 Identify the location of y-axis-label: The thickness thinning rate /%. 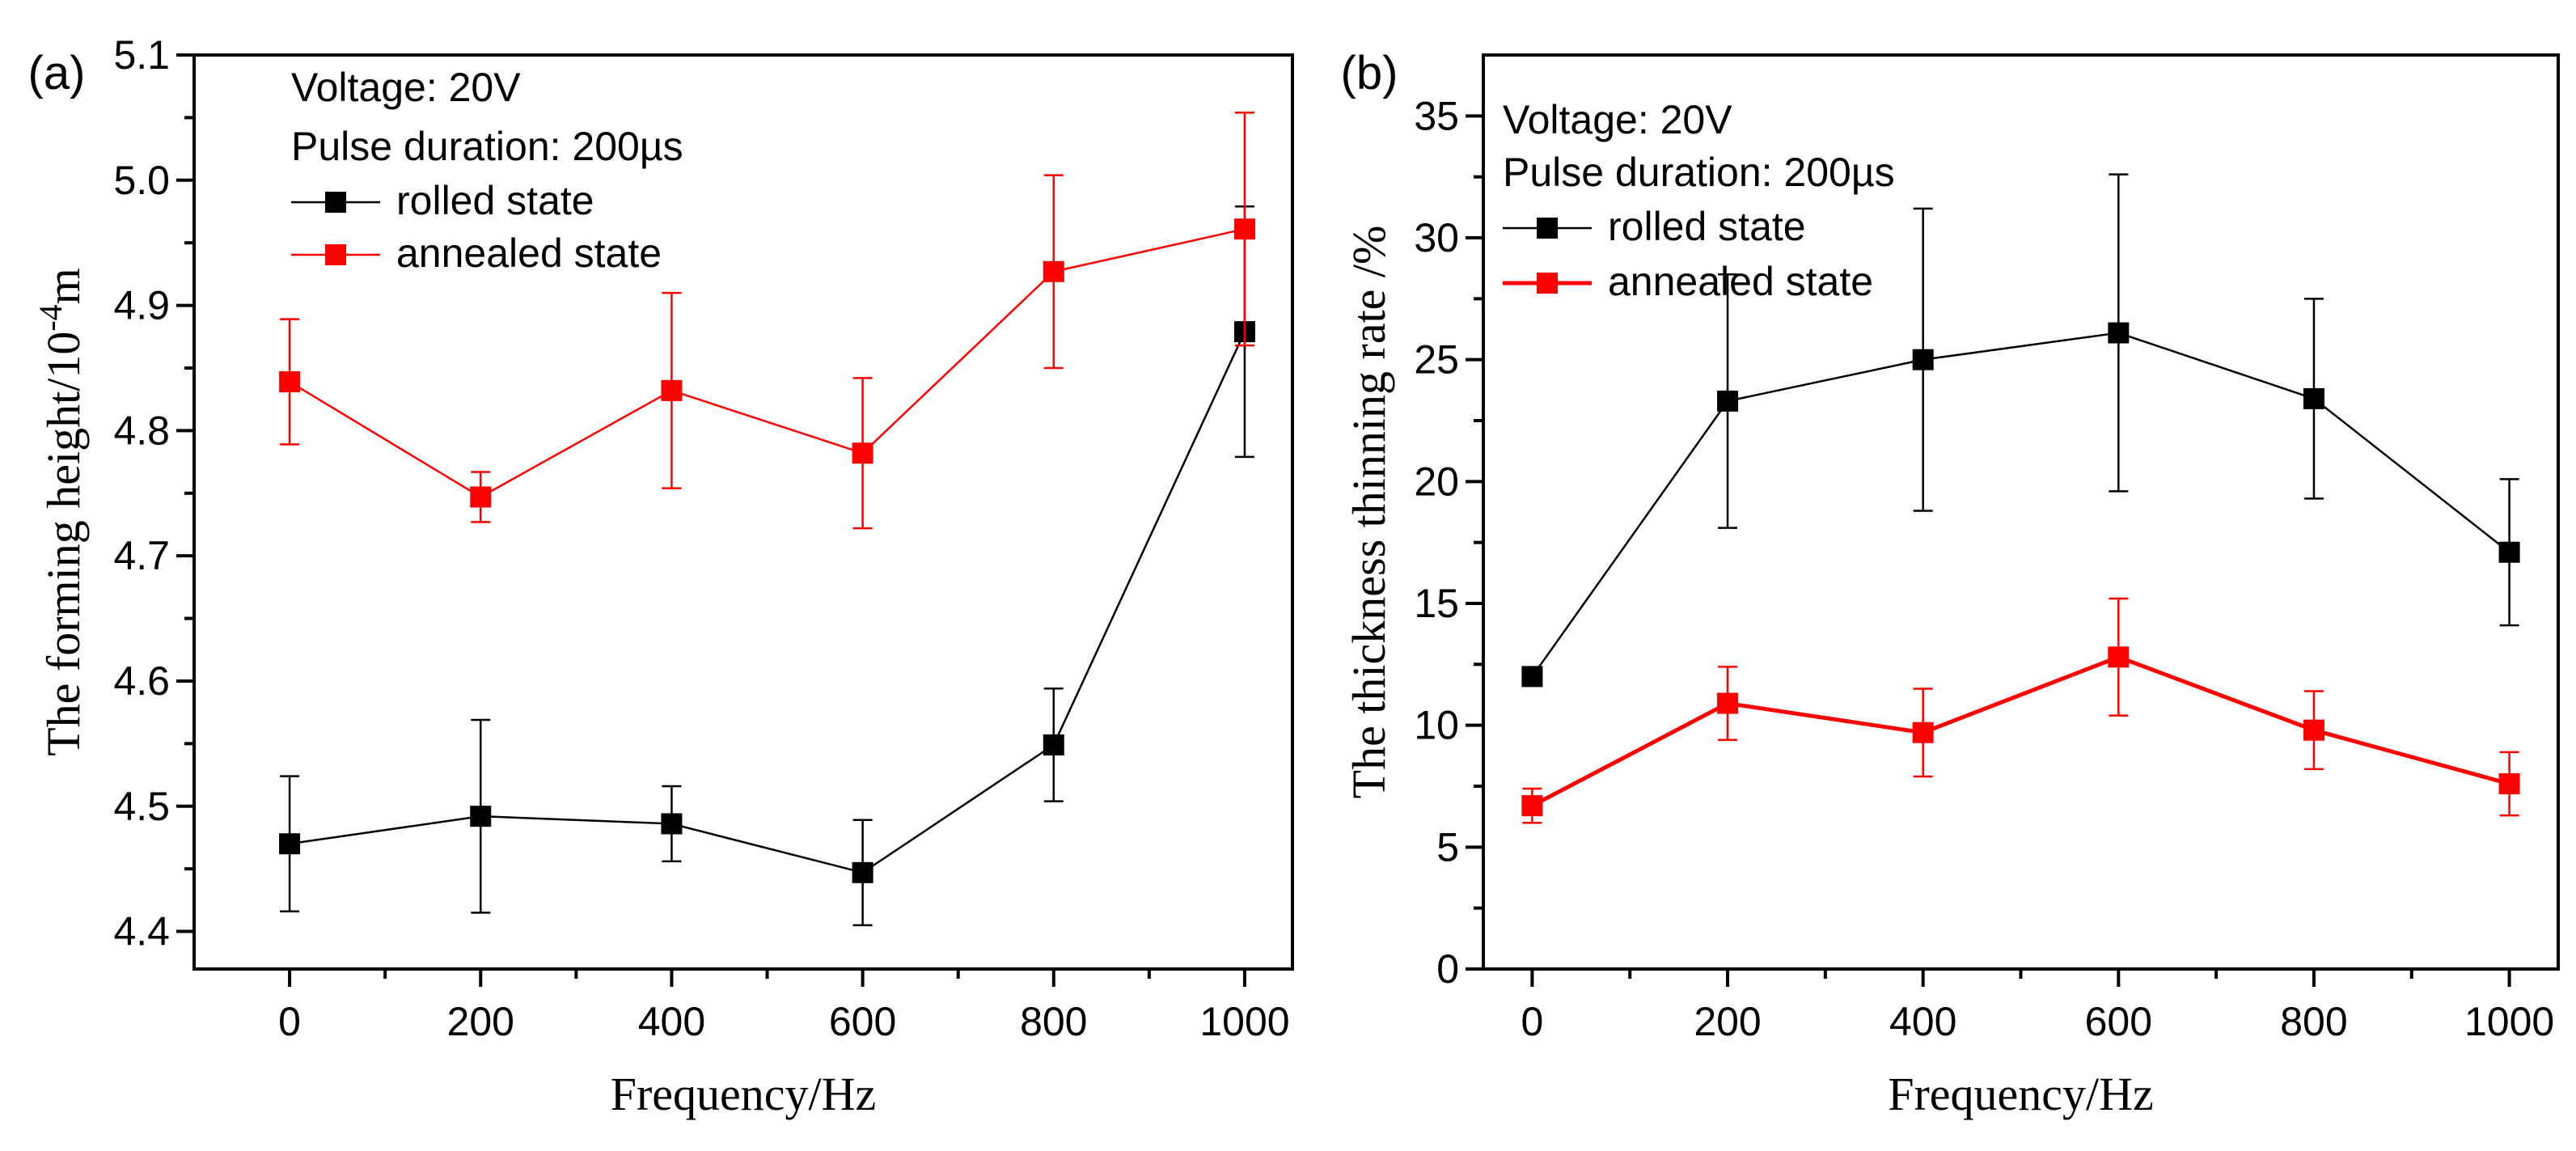
(1369, 512).